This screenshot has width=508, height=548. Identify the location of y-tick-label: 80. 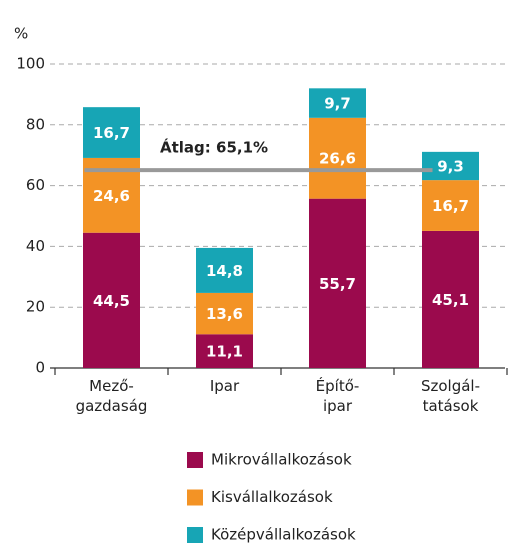
(35, 124).